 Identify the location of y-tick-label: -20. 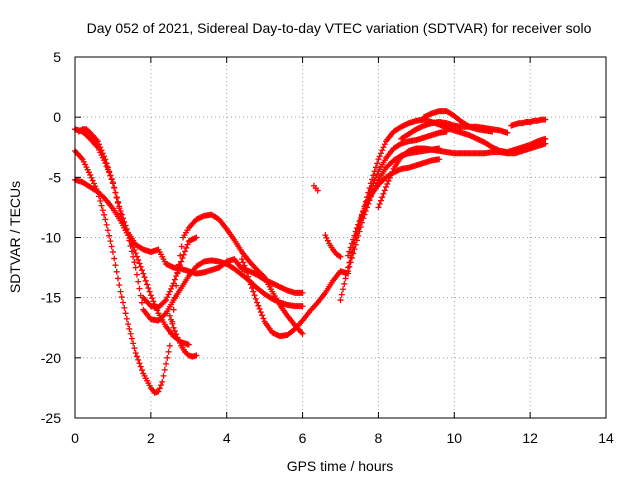
(51, 358).